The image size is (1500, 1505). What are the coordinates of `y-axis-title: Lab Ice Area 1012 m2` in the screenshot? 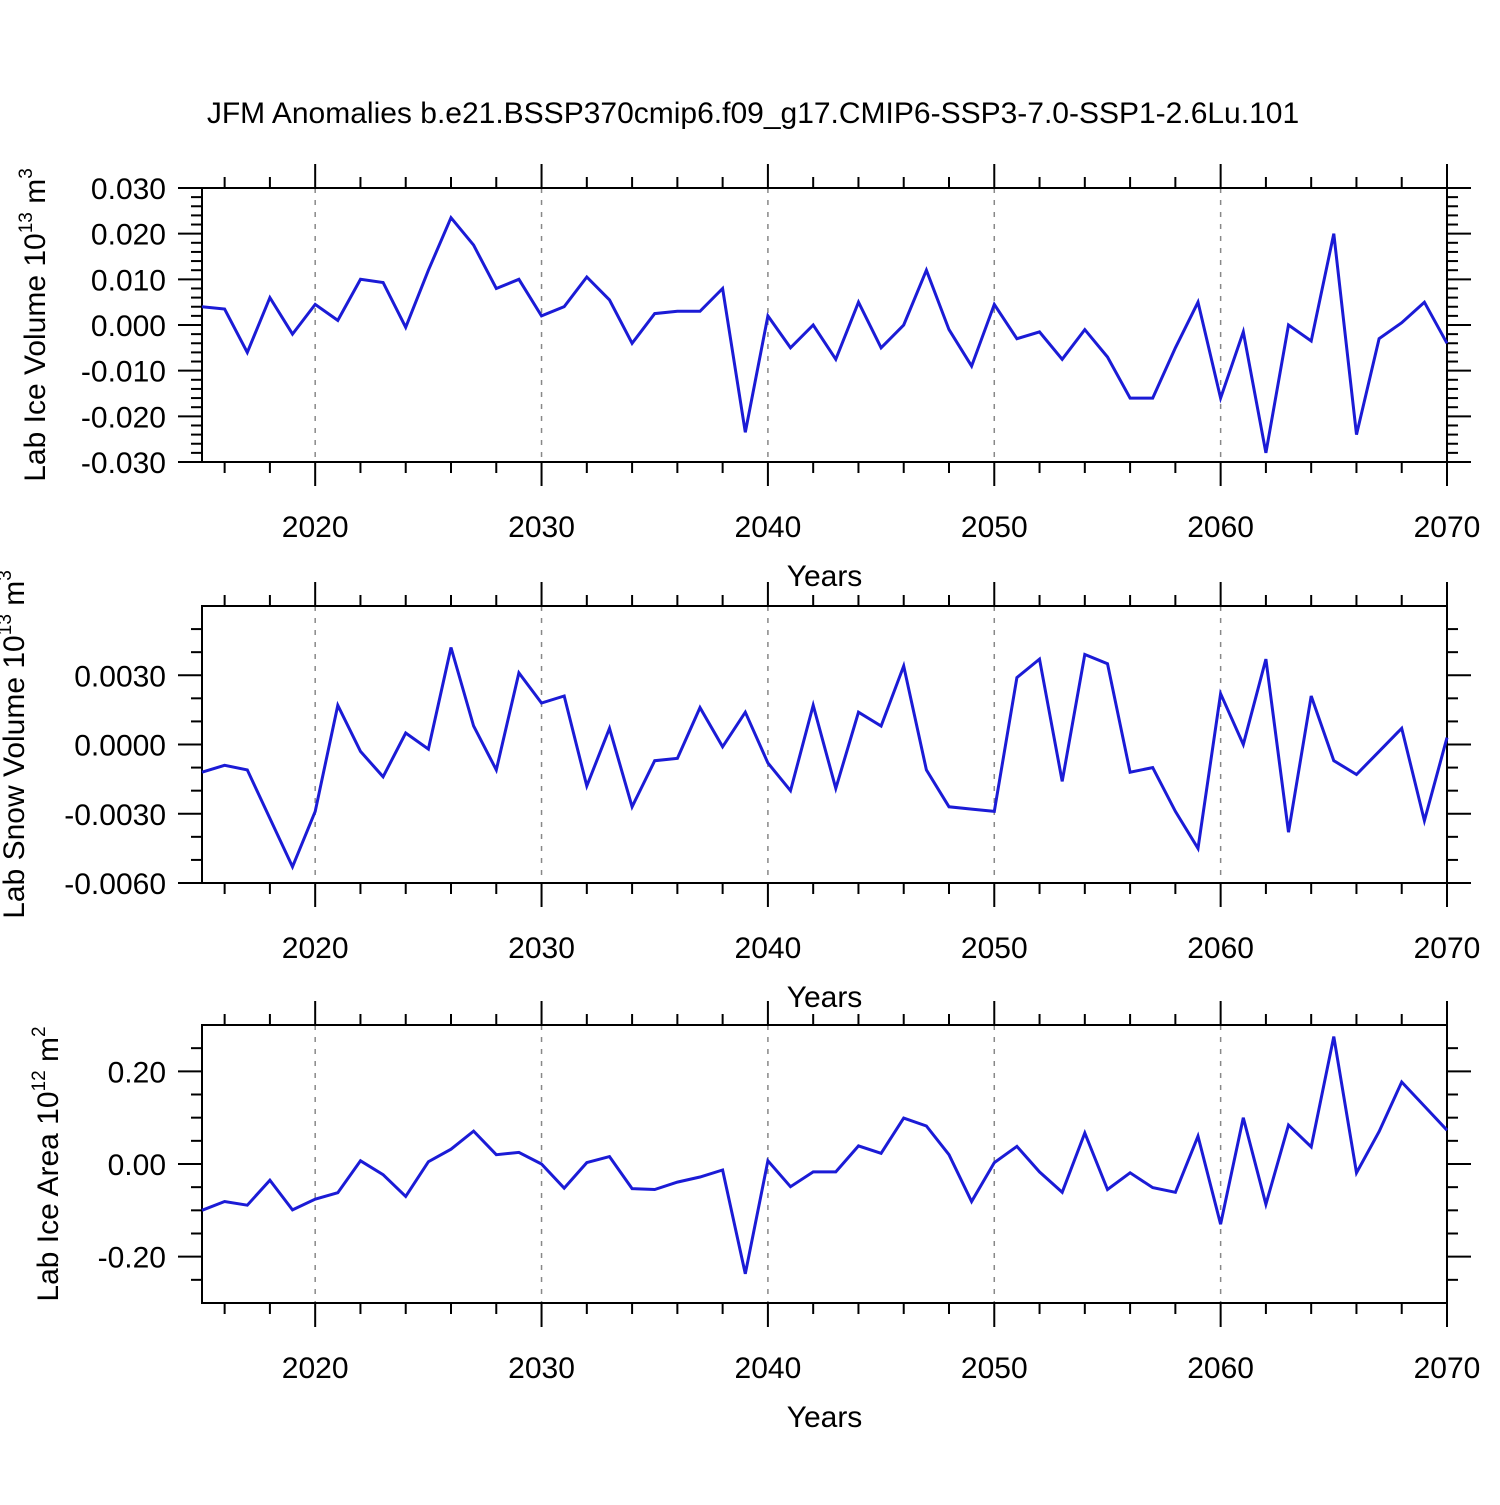 It's located at (47, 1163).